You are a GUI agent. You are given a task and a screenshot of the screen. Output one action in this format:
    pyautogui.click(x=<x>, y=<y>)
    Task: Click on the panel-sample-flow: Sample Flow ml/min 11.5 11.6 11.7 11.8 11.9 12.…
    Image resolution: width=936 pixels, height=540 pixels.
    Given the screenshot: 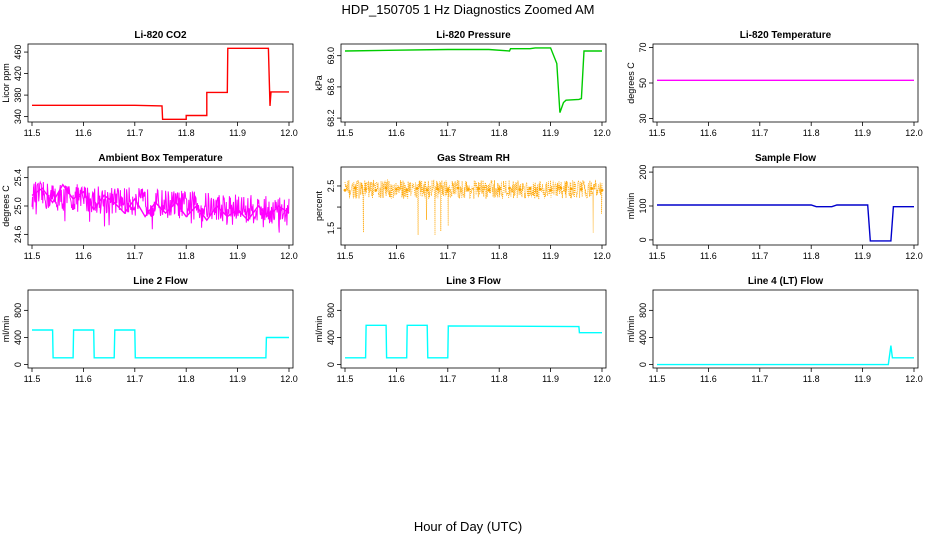 What is the action you would take?
    pyautogui.click(x=774, y=207)
    